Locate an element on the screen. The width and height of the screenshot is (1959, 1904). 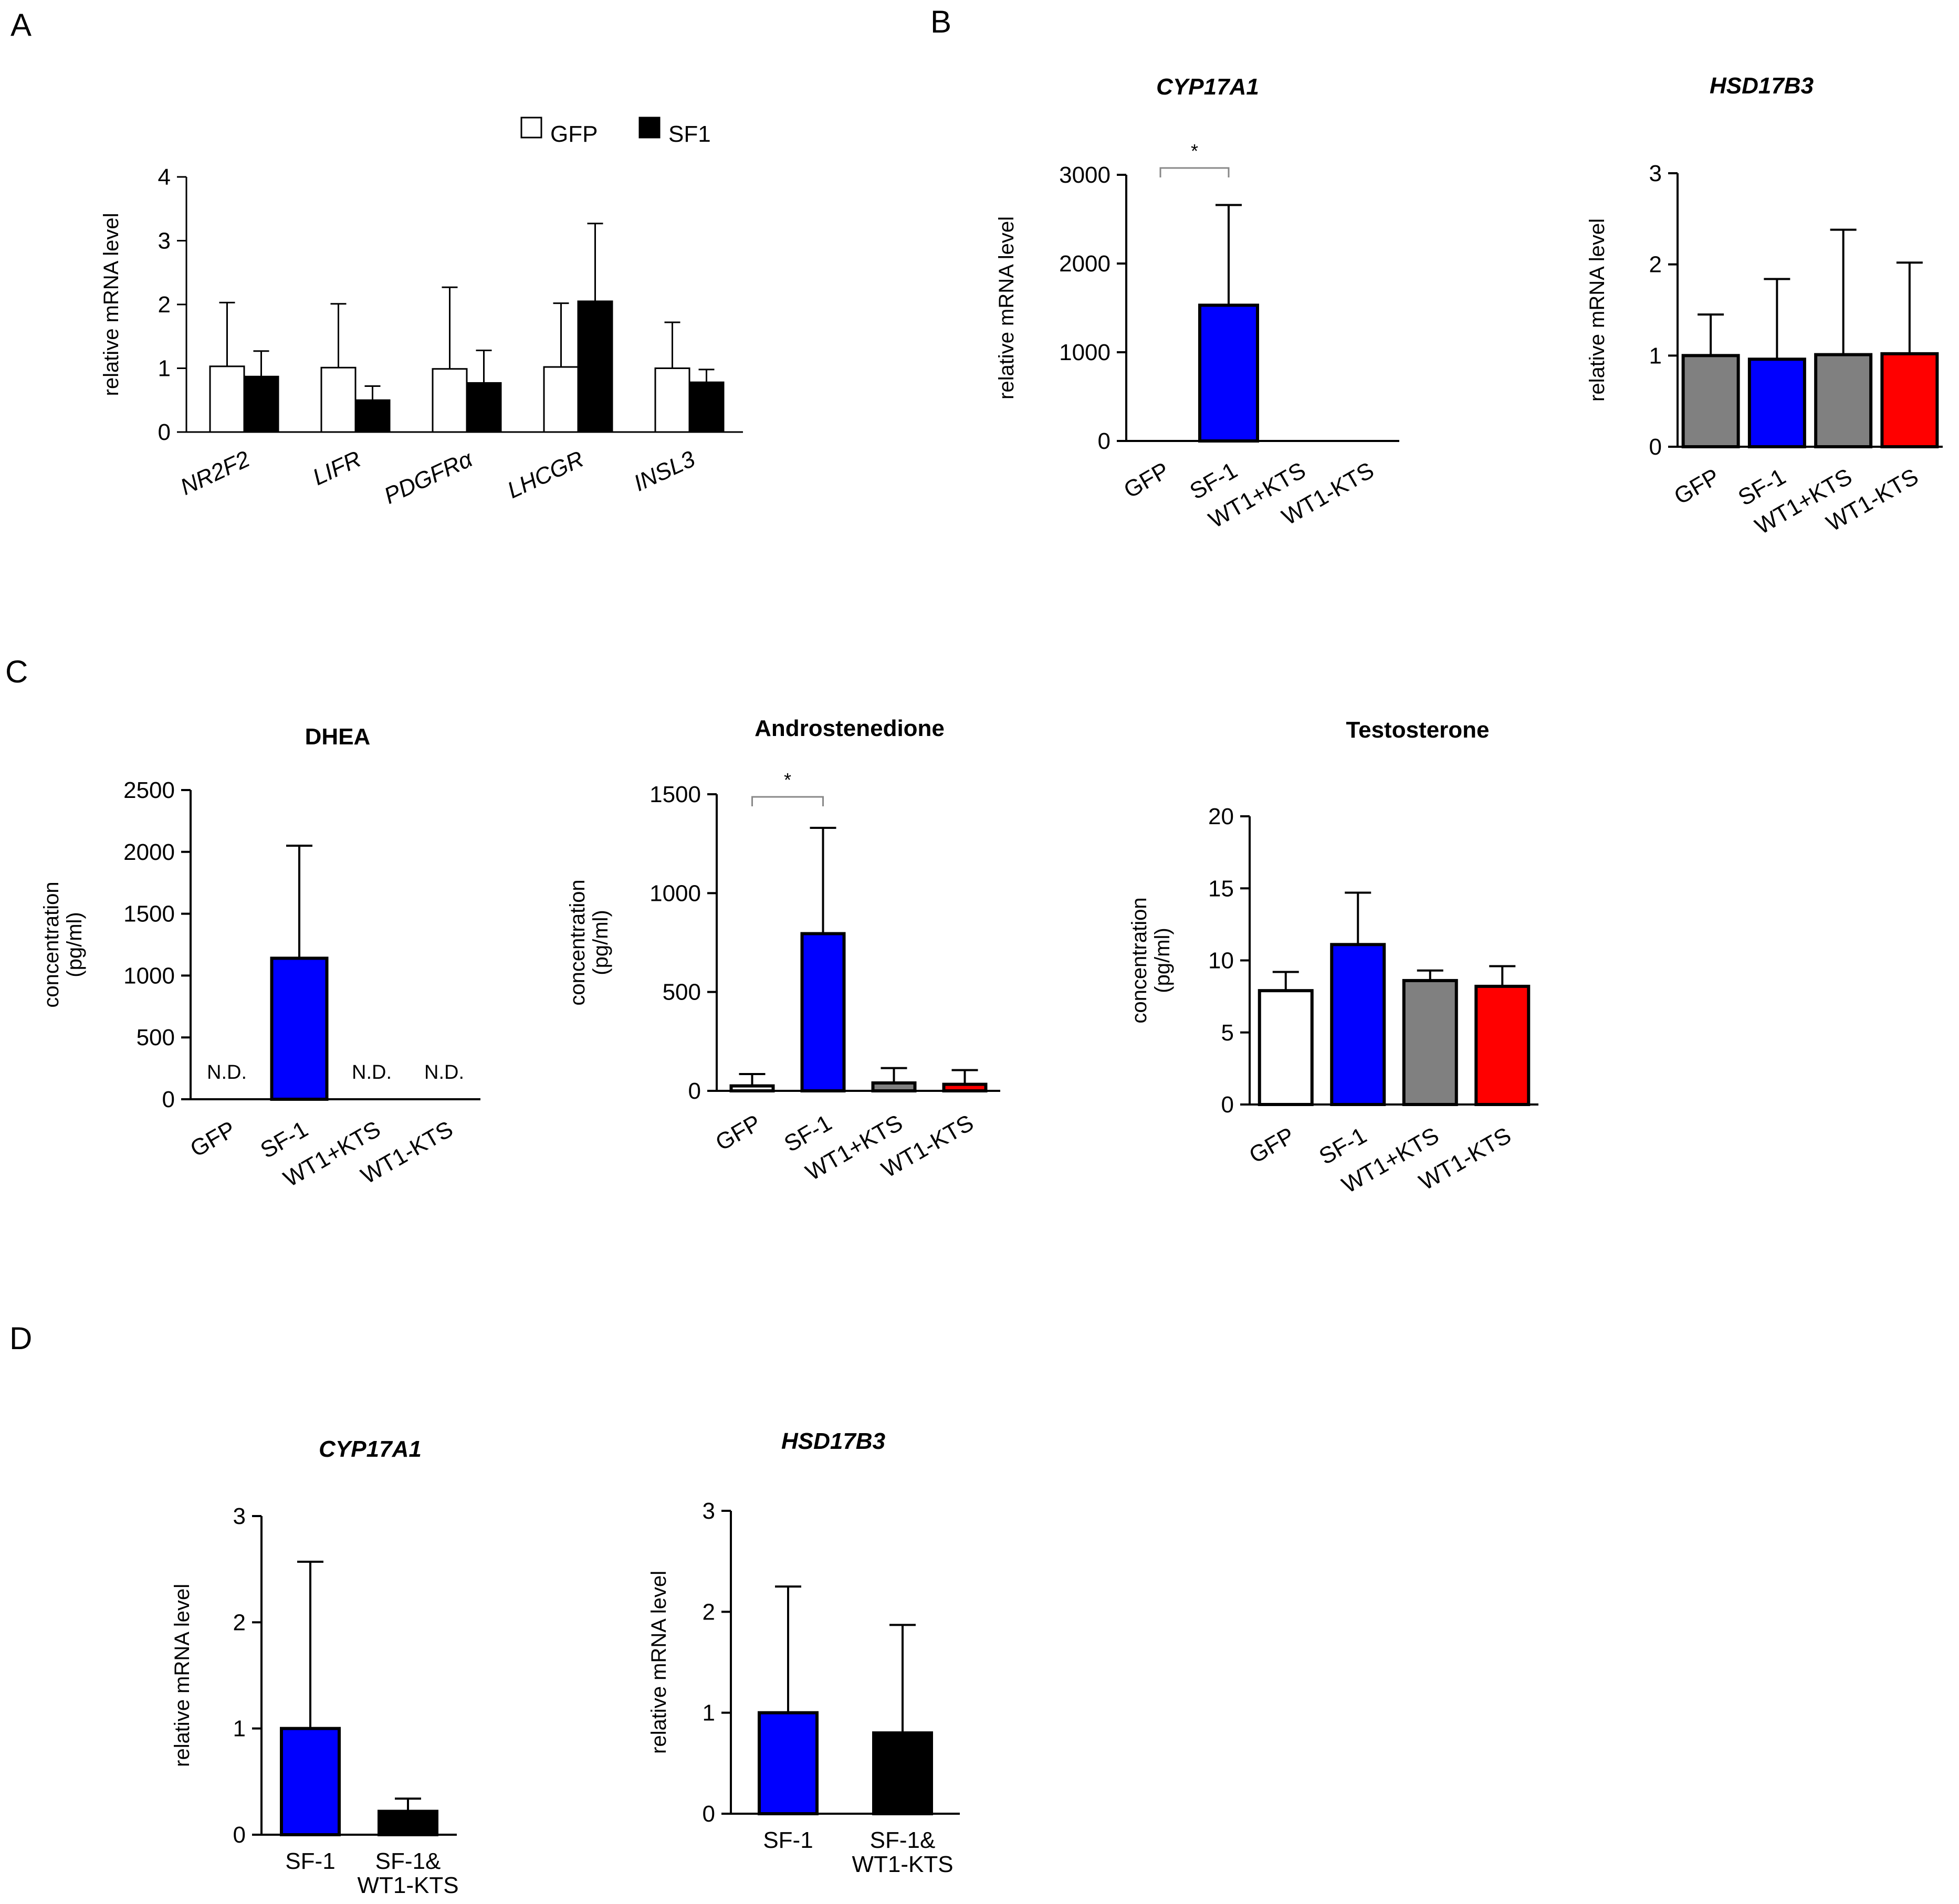
chart-d1-ytick-label: 3 is located at coordinates (239, 1516).